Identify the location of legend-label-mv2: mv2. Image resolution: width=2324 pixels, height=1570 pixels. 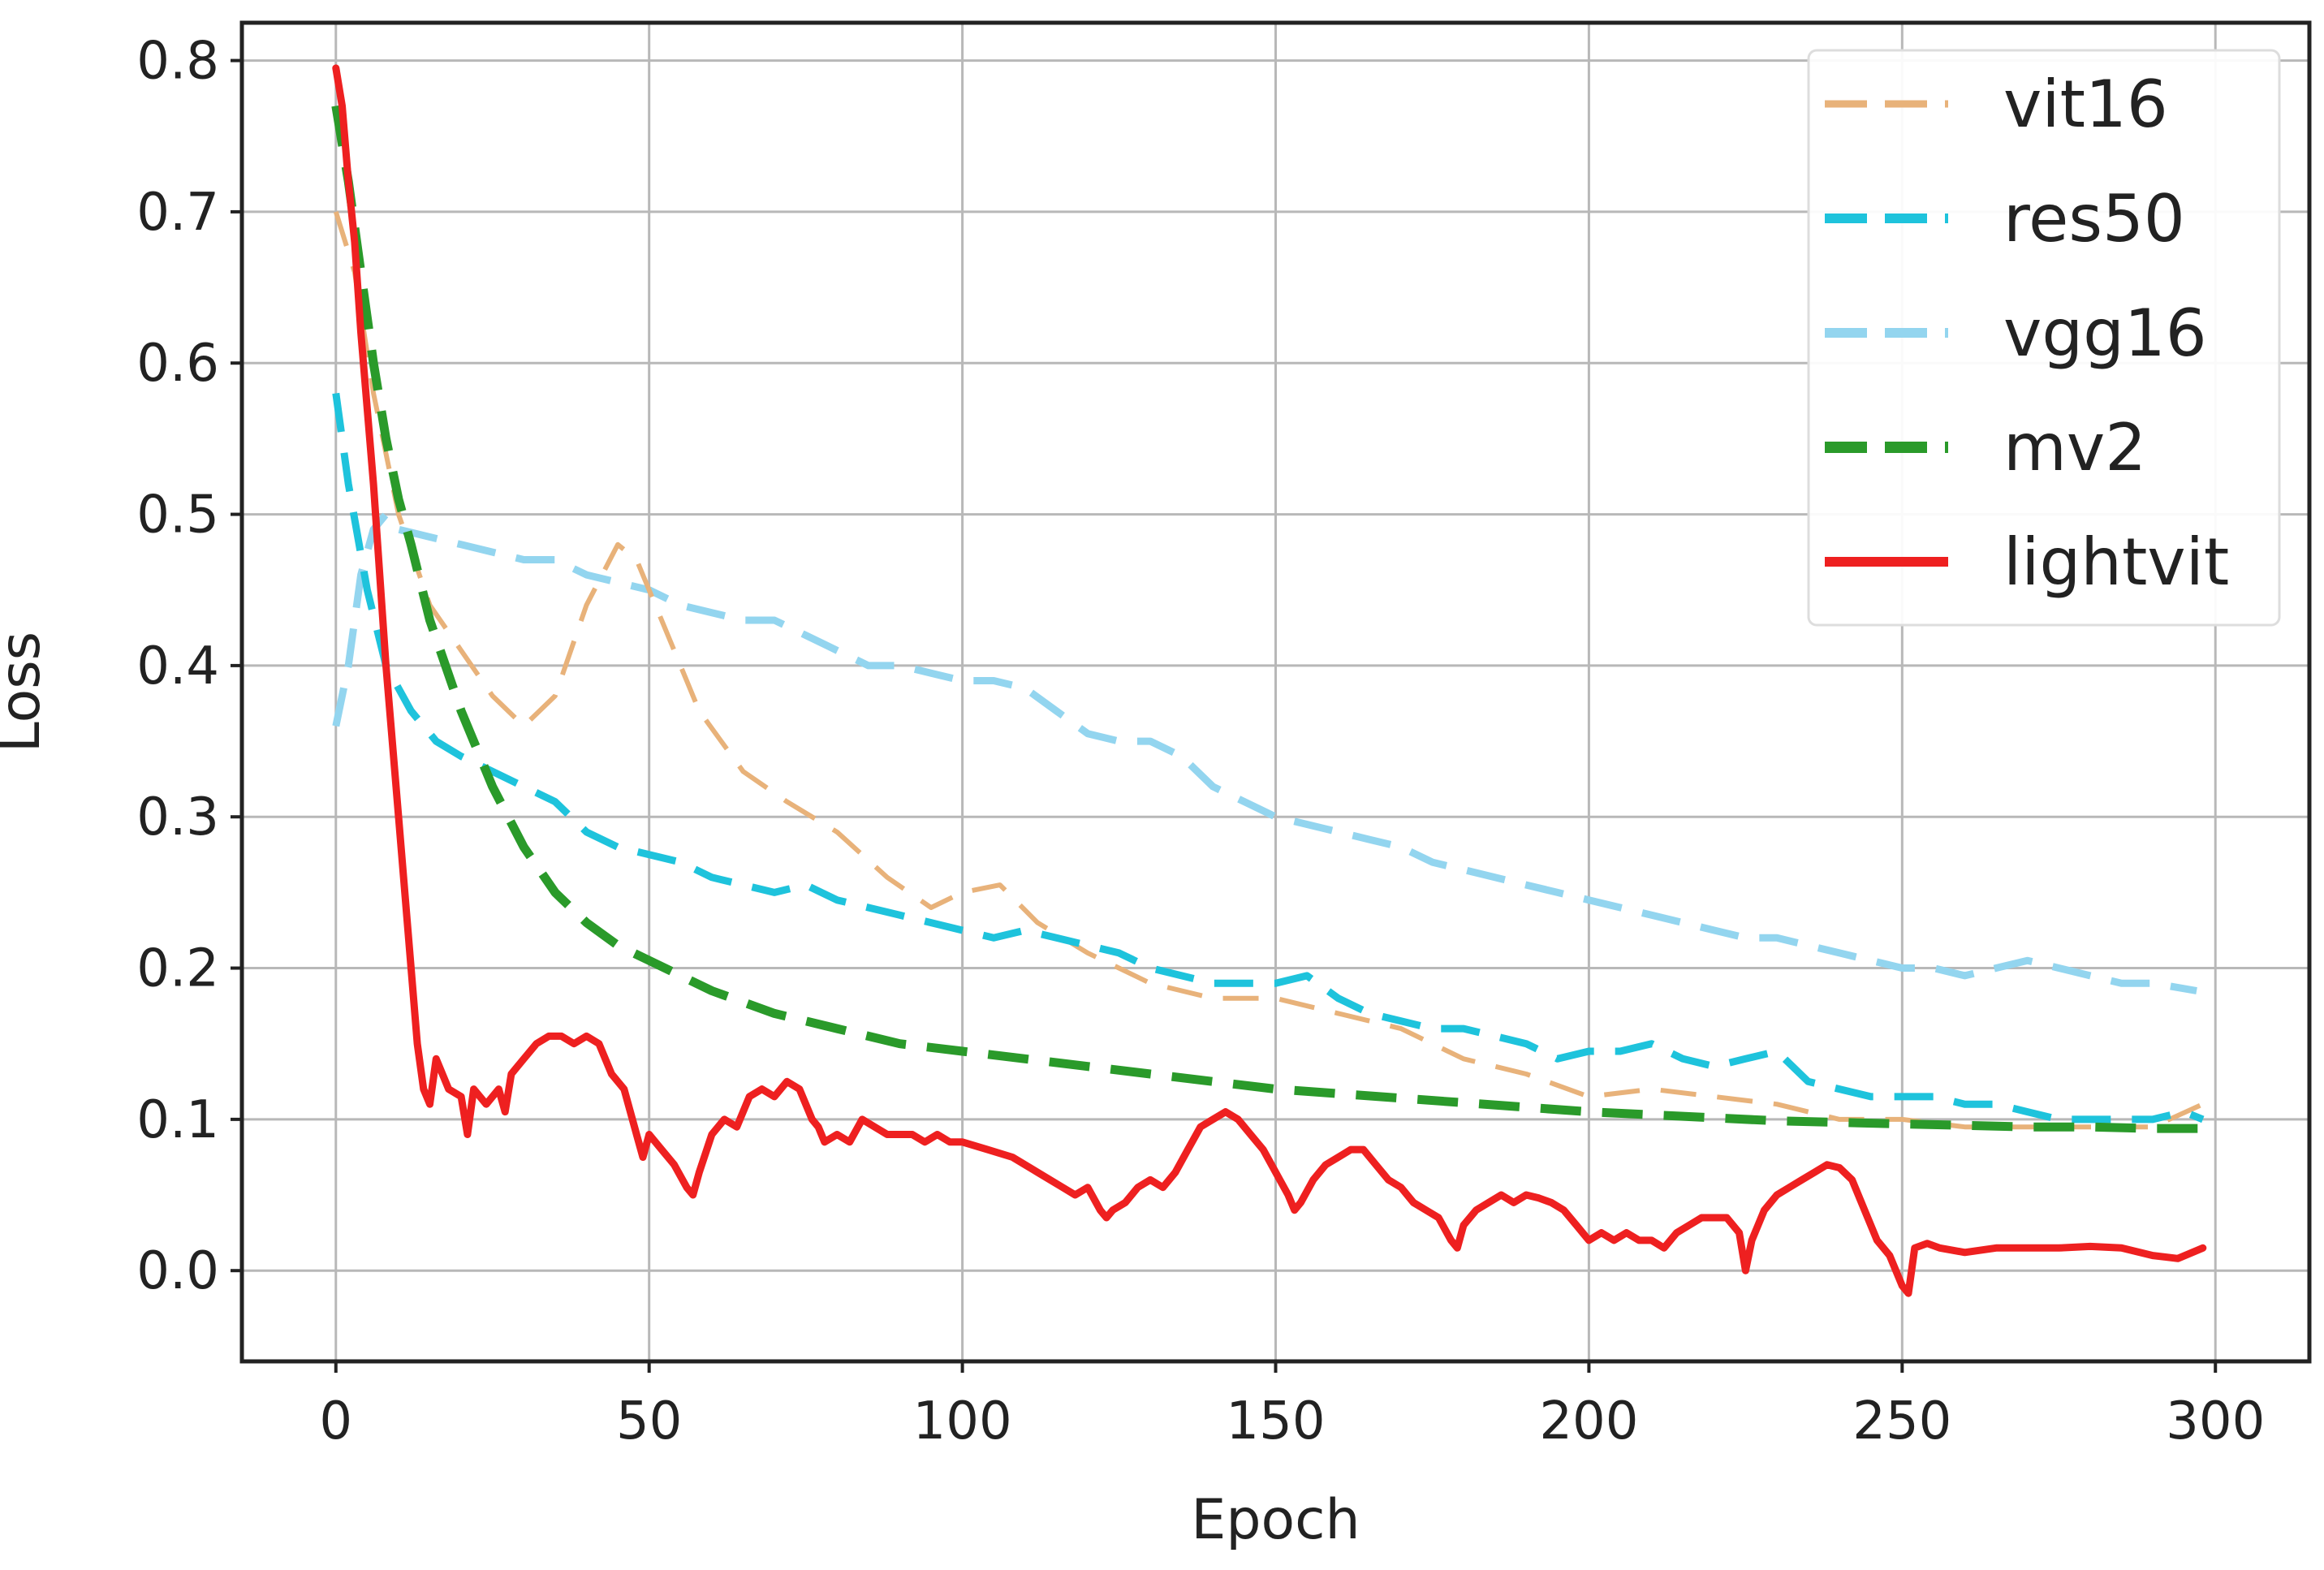
(2074, 447).